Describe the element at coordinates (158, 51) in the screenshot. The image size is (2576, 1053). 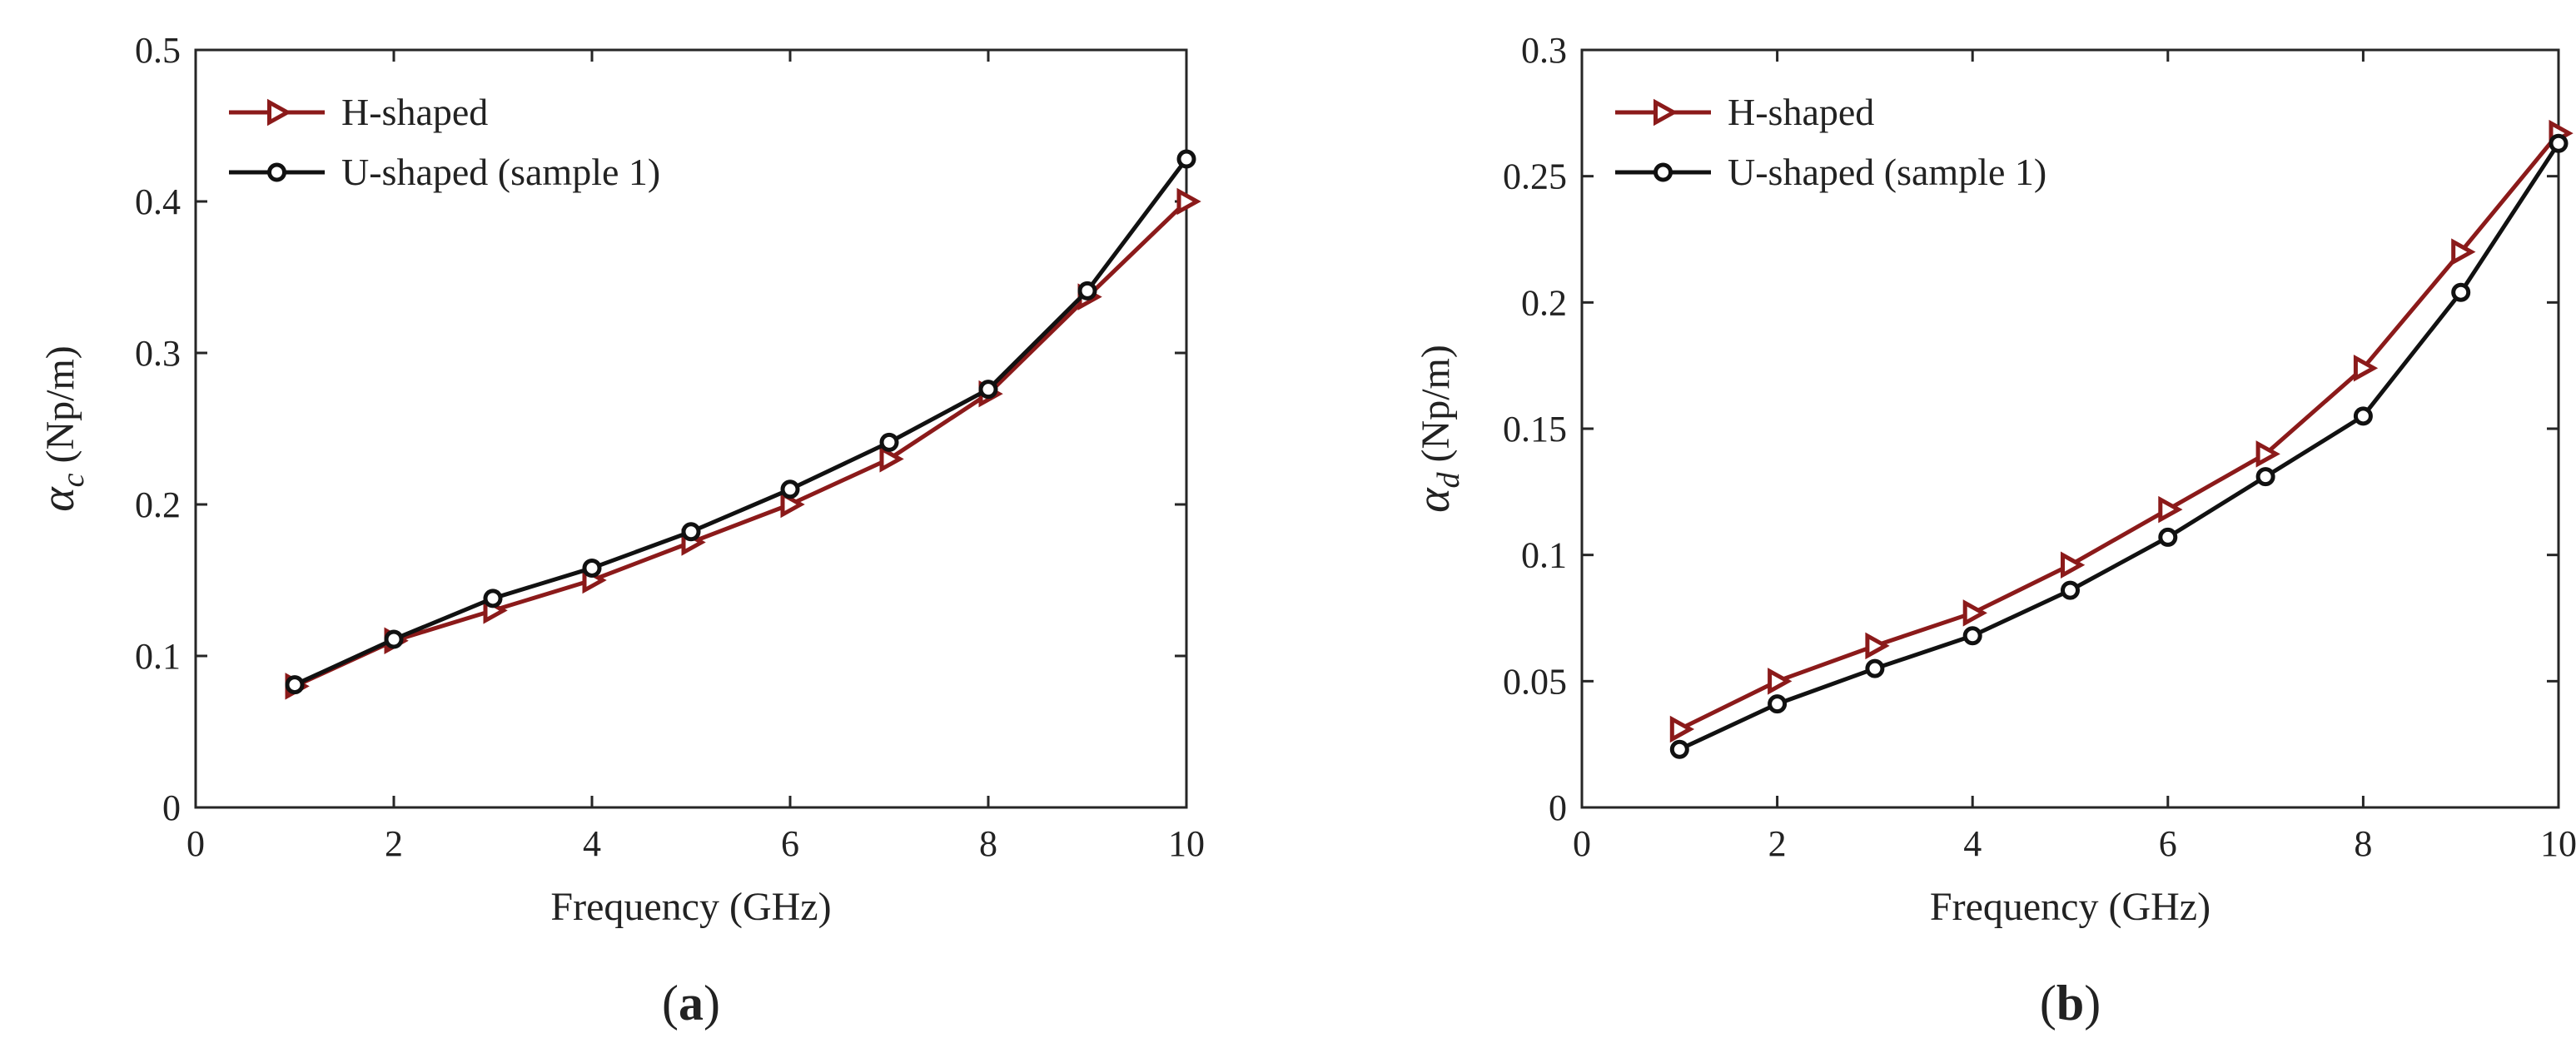
I see `y-tick-label: 0.5` at that location.